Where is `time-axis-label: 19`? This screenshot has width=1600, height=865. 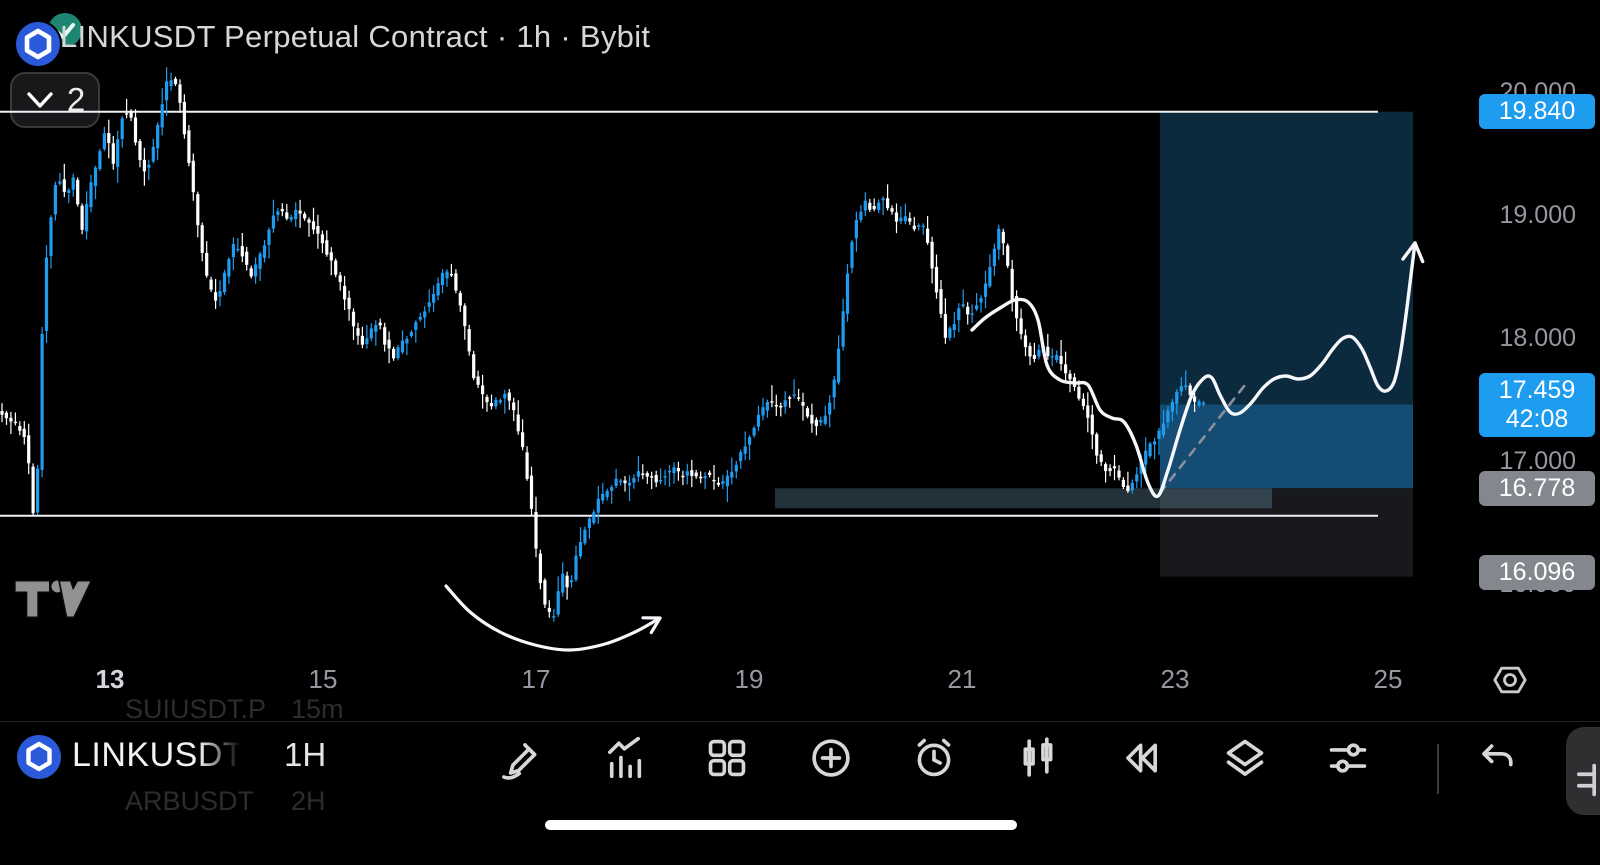
time-axis-label: 19 is located at coordinates (749, 679).